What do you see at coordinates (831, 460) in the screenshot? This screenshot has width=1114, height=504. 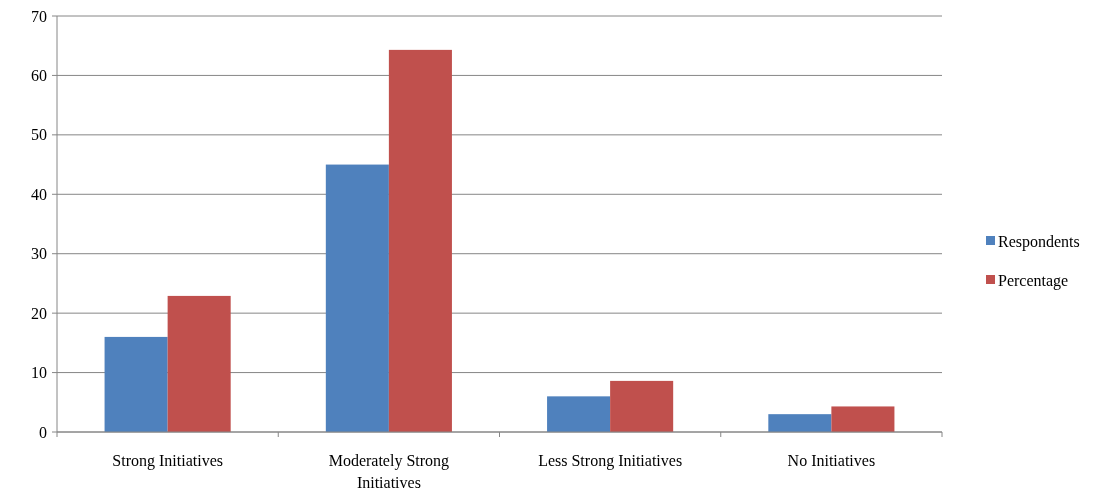 I see `x-tick-label: No Initiatives` at bounding box center [831, 460].